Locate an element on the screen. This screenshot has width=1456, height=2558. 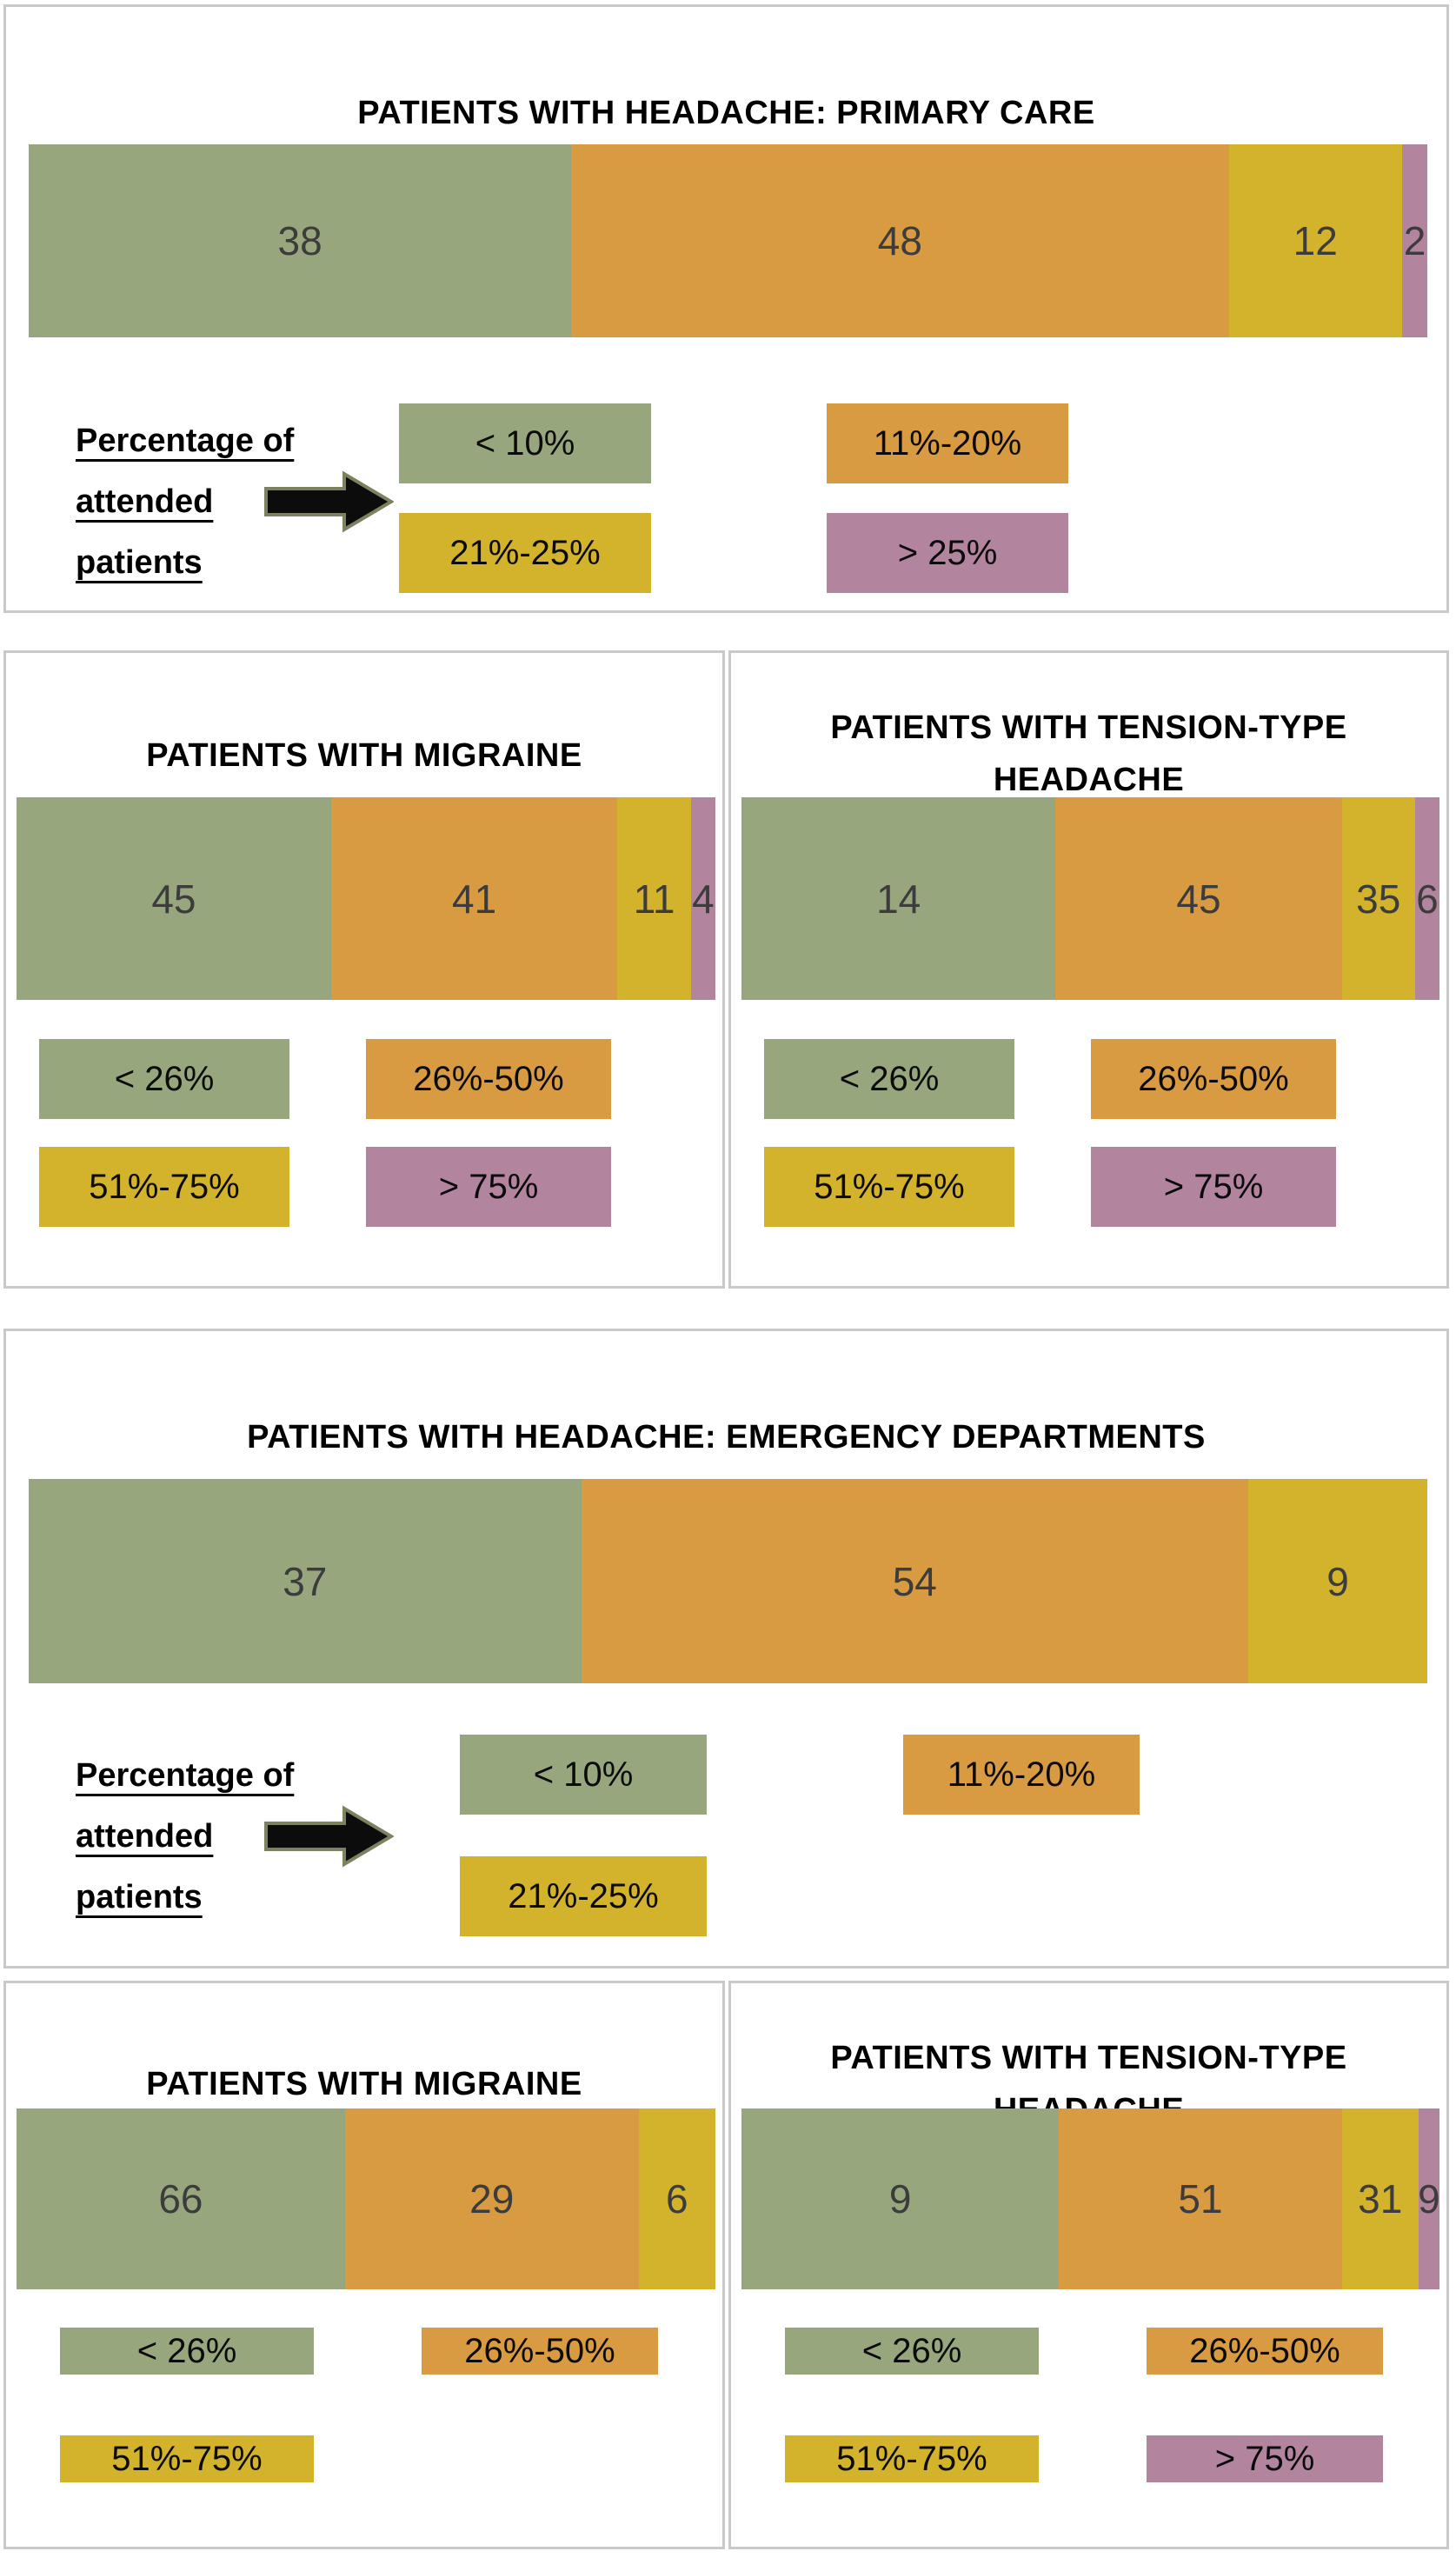
bar-segment: 41 is located at coordinates (474, 899).